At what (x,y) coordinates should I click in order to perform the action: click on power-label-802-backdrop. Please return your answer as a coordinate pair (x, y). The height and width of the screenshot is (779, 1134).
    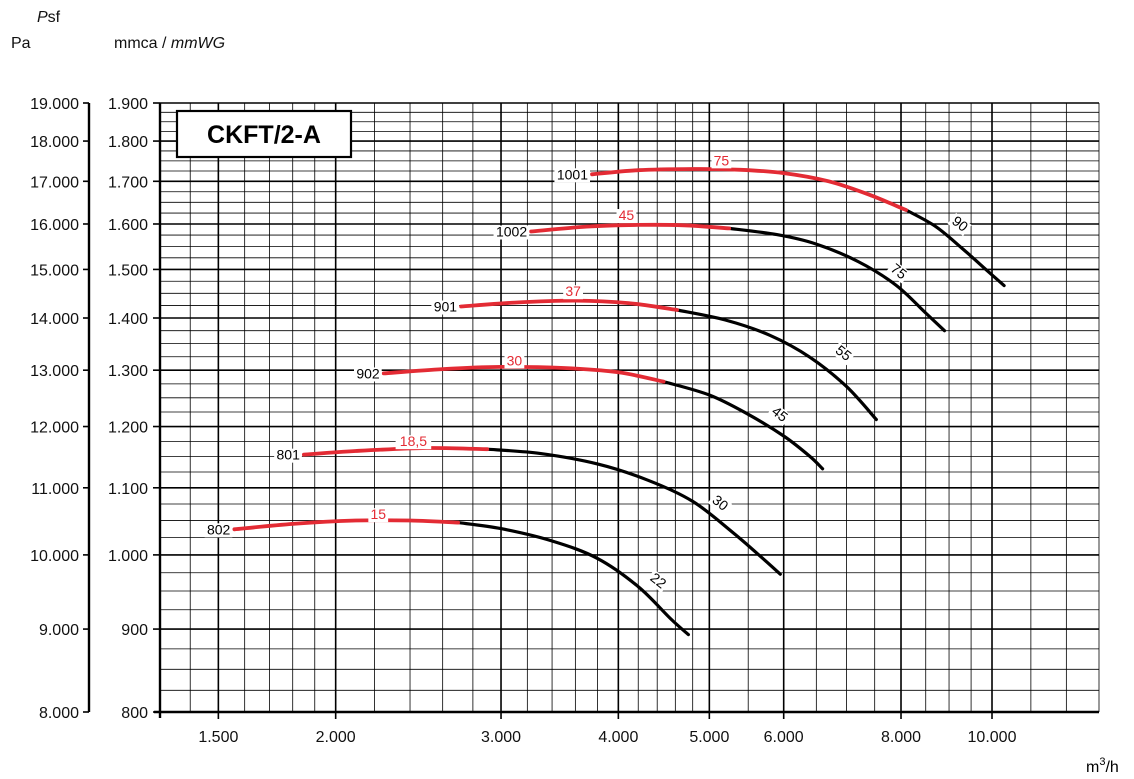
    Looking at the image, I should click on (378, 515).